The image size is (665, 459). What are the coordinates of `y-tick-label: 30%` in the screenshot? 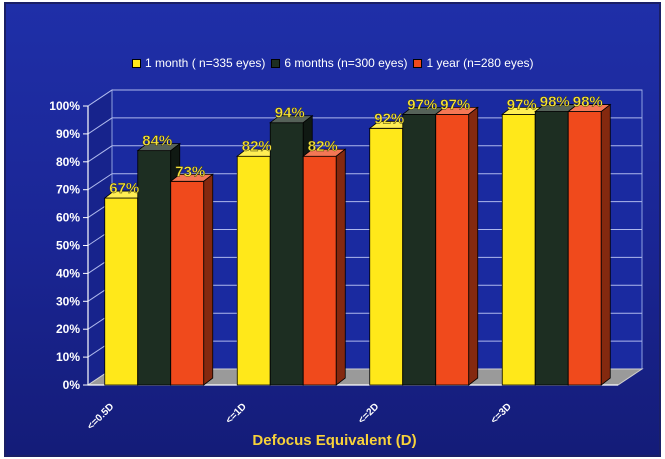 It's located at (68, 301).